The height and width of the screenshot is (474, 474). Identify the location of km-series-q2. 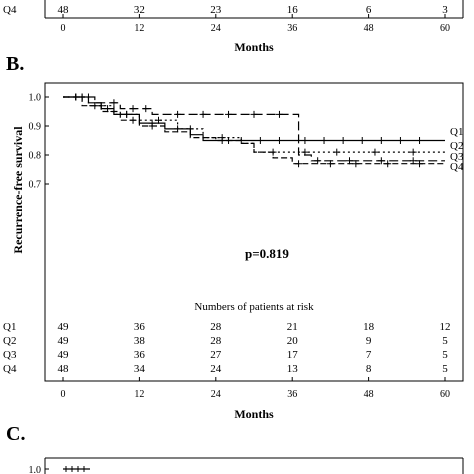
(254, 130).